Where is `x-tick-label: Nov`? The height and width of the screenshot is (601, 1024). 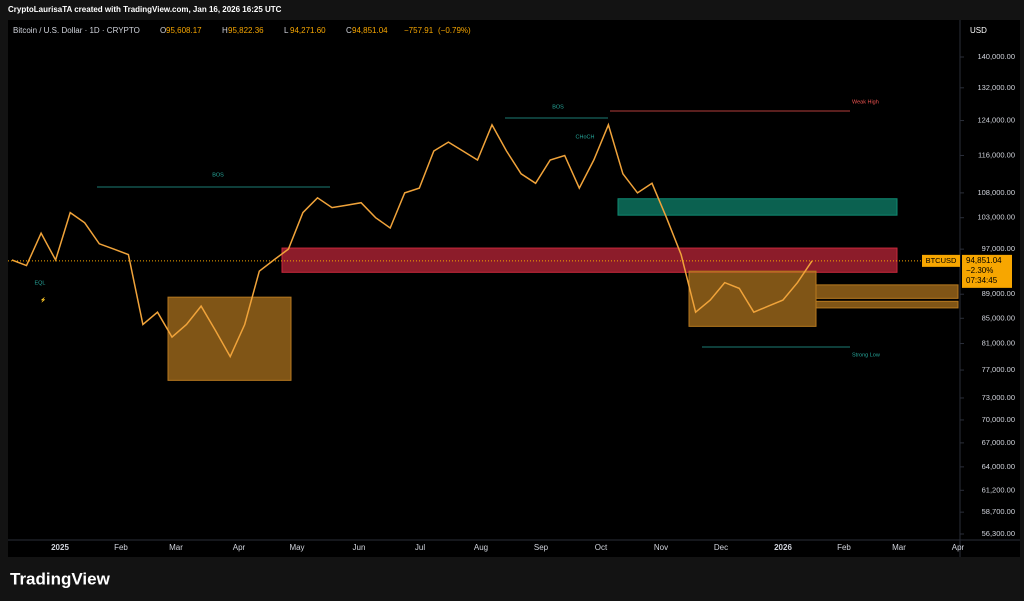 x-tick-label: Nov is located at coordinates (661, 547).